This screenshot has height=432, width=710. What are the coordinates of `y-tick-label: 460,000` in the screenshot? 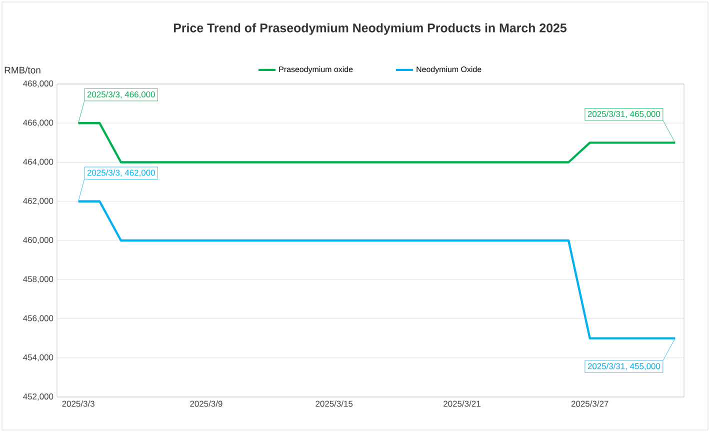 It's located at (38, 240).